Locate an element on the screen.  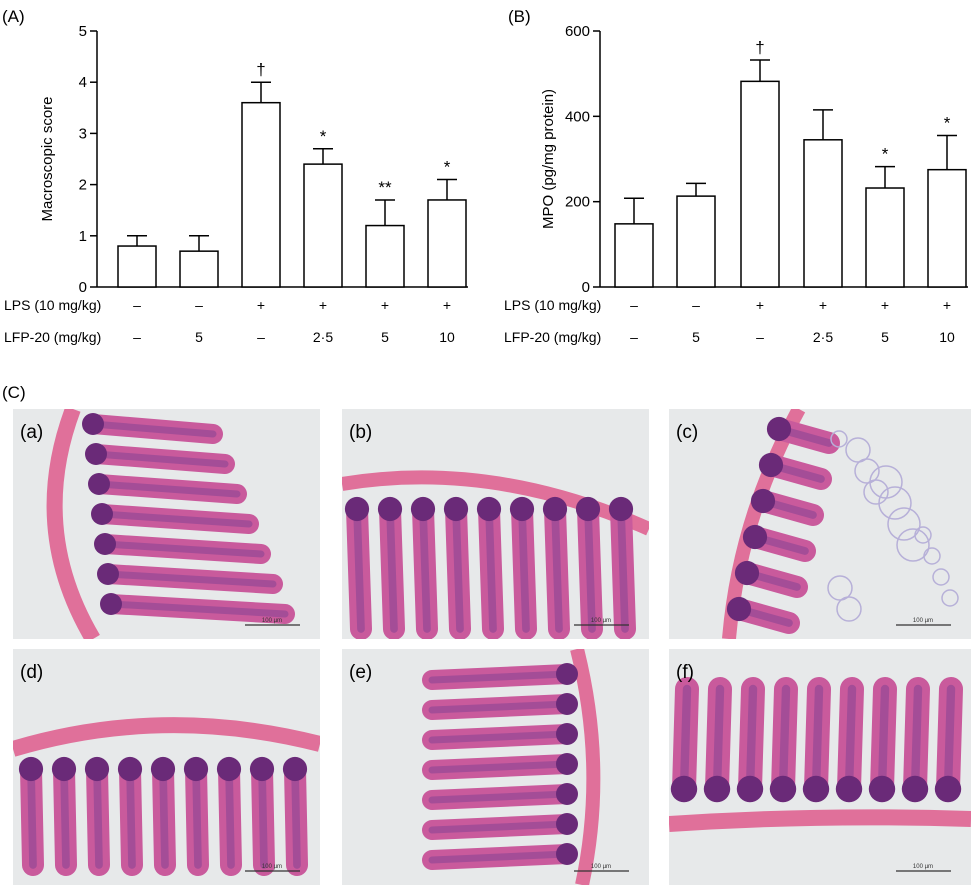
micrograph-a: (a) 100 µm is located at coordinates (166, 524).